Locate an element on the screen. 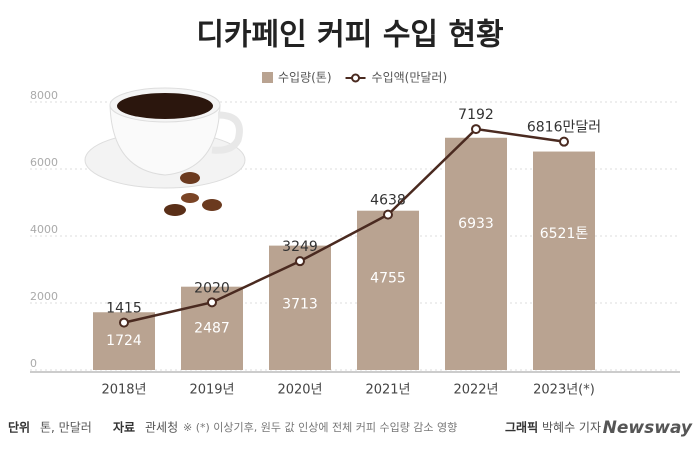 Image resolution: width=700 pixels, height=450 pixels. line-value-label: 4638 is located at coordinates (388, 201).